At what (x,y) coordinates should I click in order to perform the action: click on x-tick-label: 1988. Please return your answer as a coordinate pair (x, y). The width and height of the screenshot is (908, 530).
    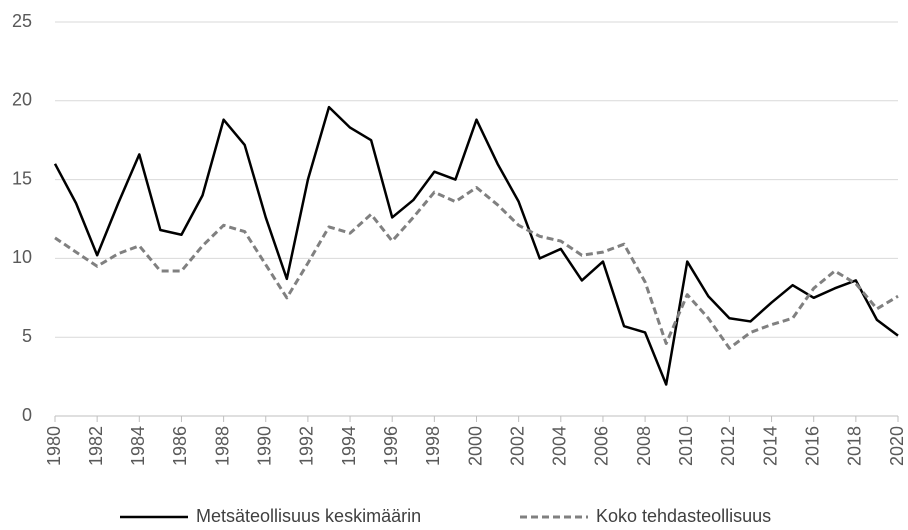
    Looking at the image, I should click on (222, 446).